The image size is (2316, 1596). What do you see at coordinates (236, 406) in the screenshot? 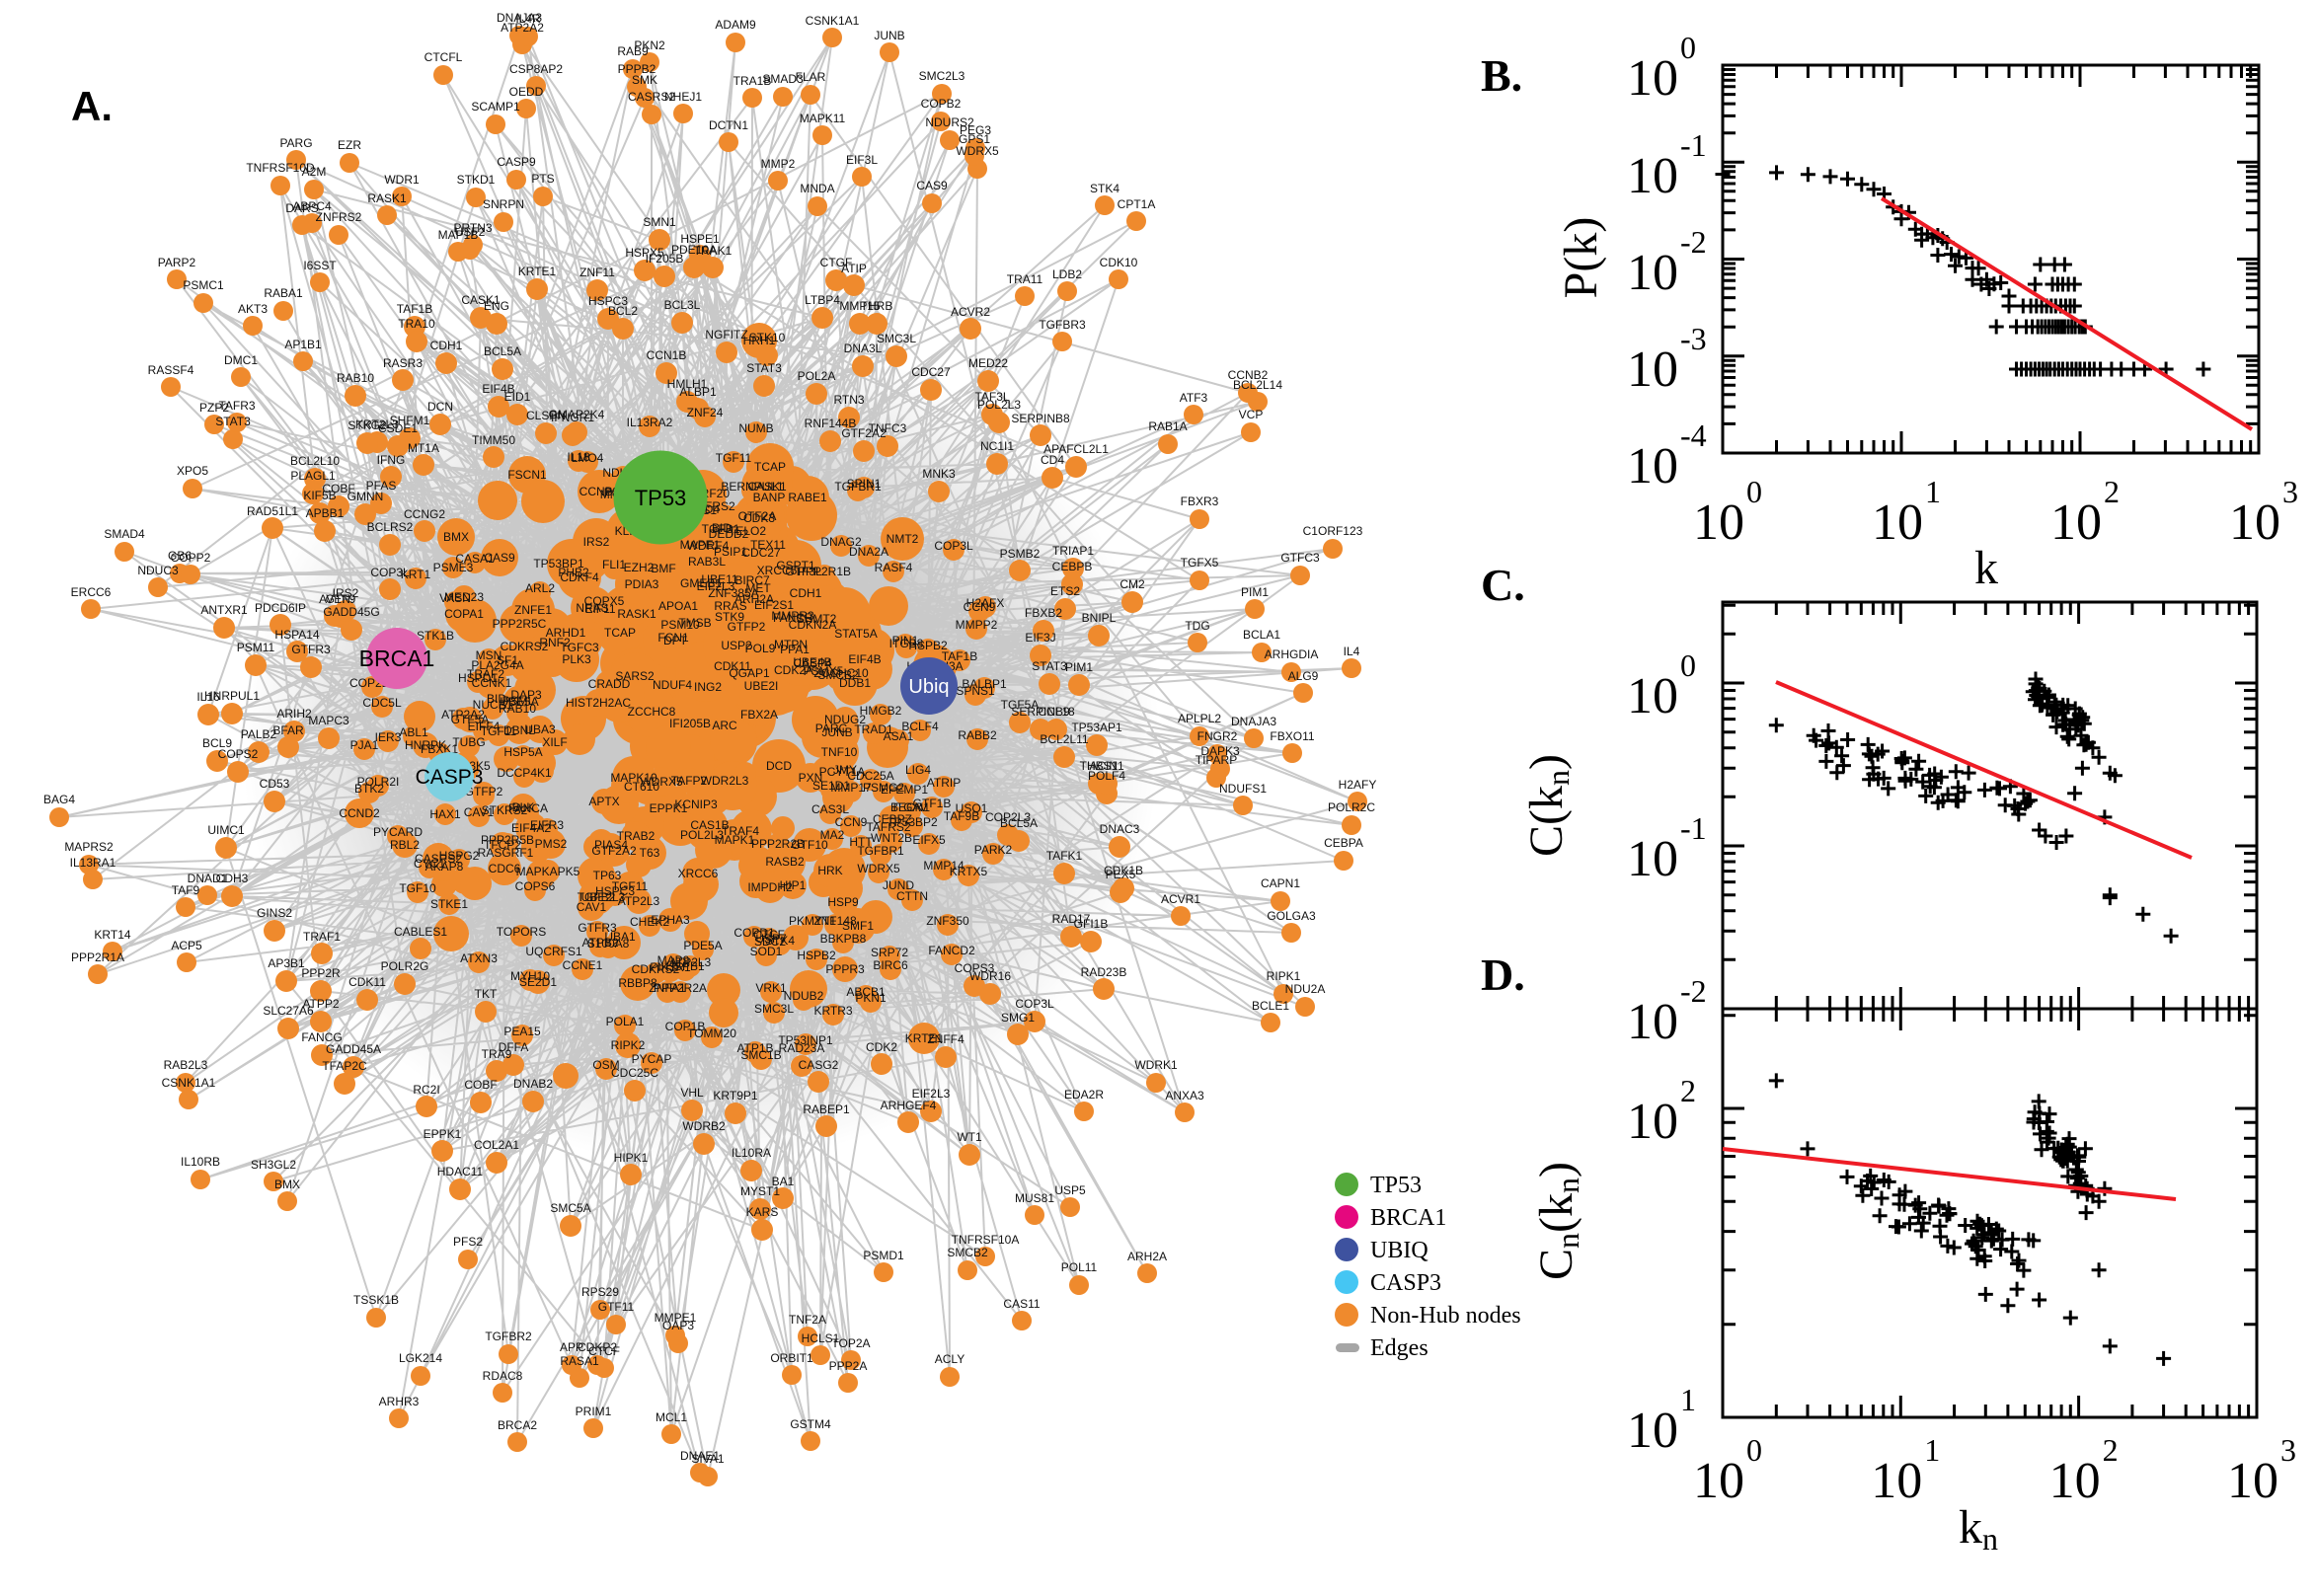
I see `svg-text: TAFR3` at bounding box center [236, 406].